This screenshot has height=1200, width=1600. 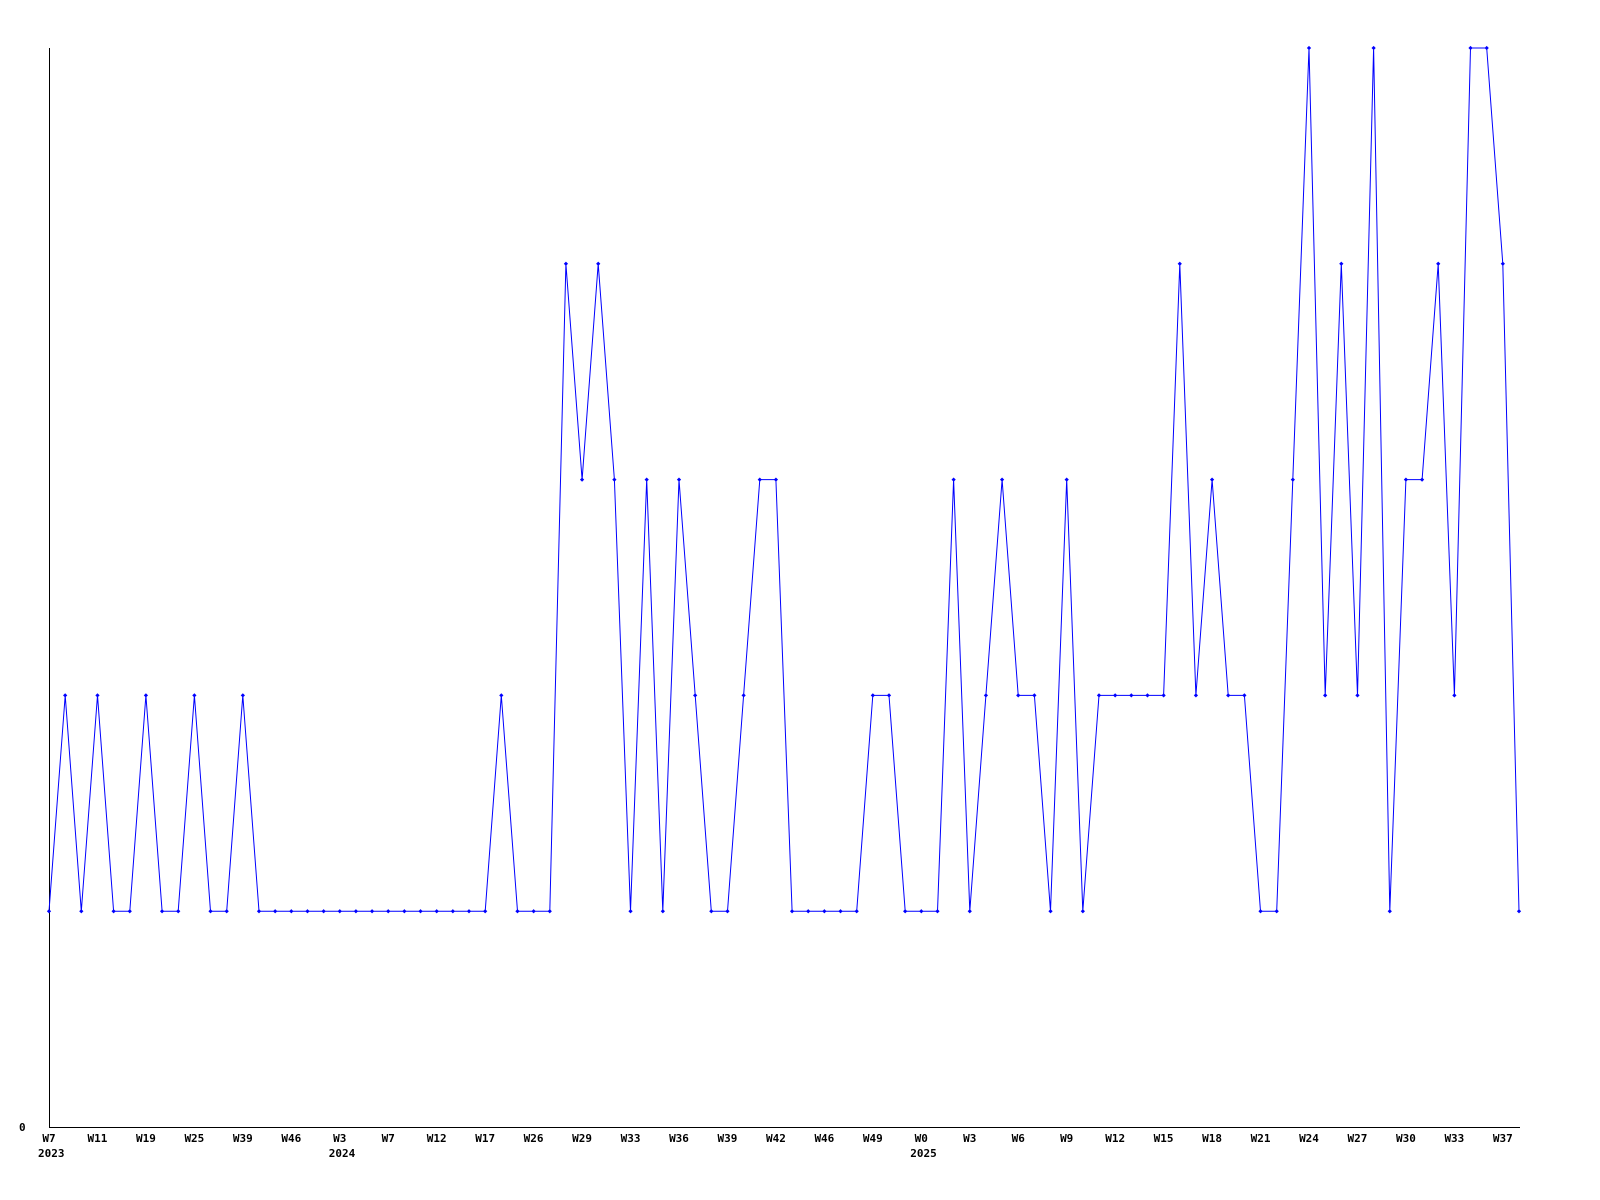 I want to click on x-tick-label: W18, so click(x=1212, y=1138).